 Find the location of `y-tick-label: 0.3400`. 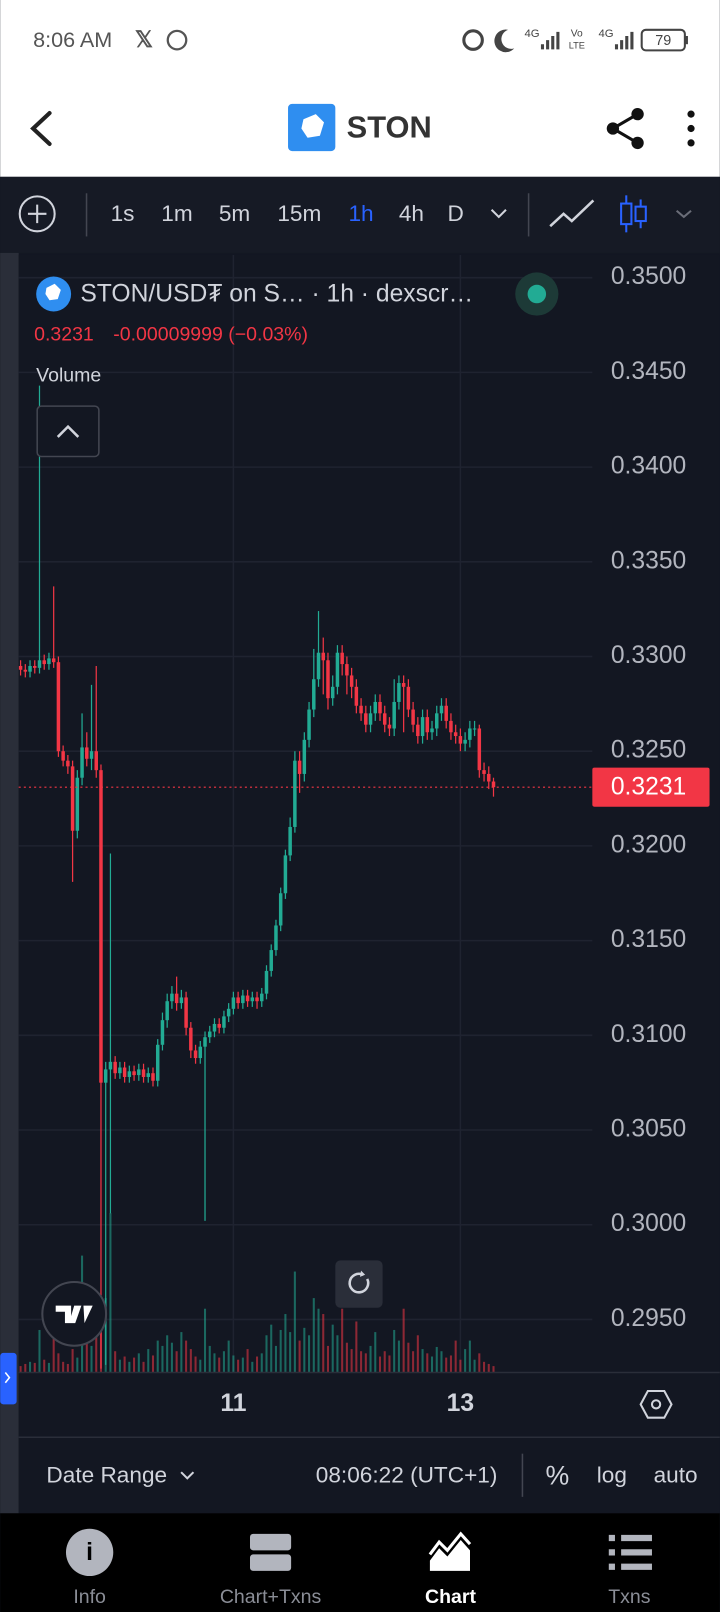

y-tick-label: 0.3400 is located at coordinates (648, 466).